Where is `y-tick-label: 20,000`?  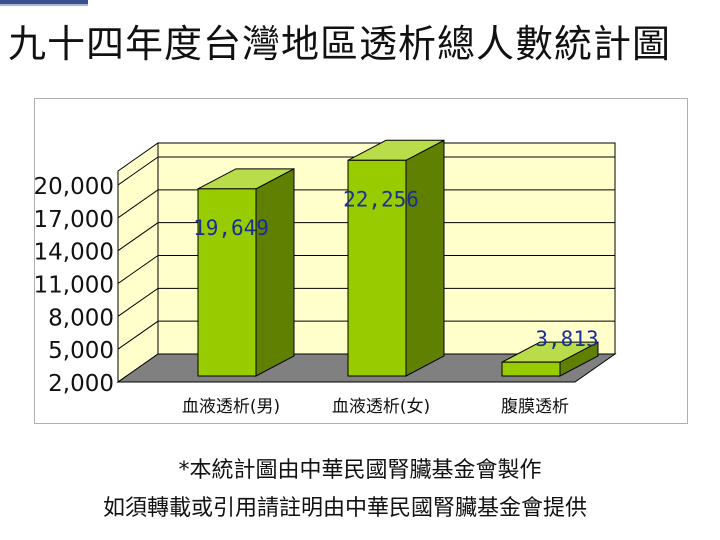
y-tick-label: 20,000 is located at coordinates (74, 187).